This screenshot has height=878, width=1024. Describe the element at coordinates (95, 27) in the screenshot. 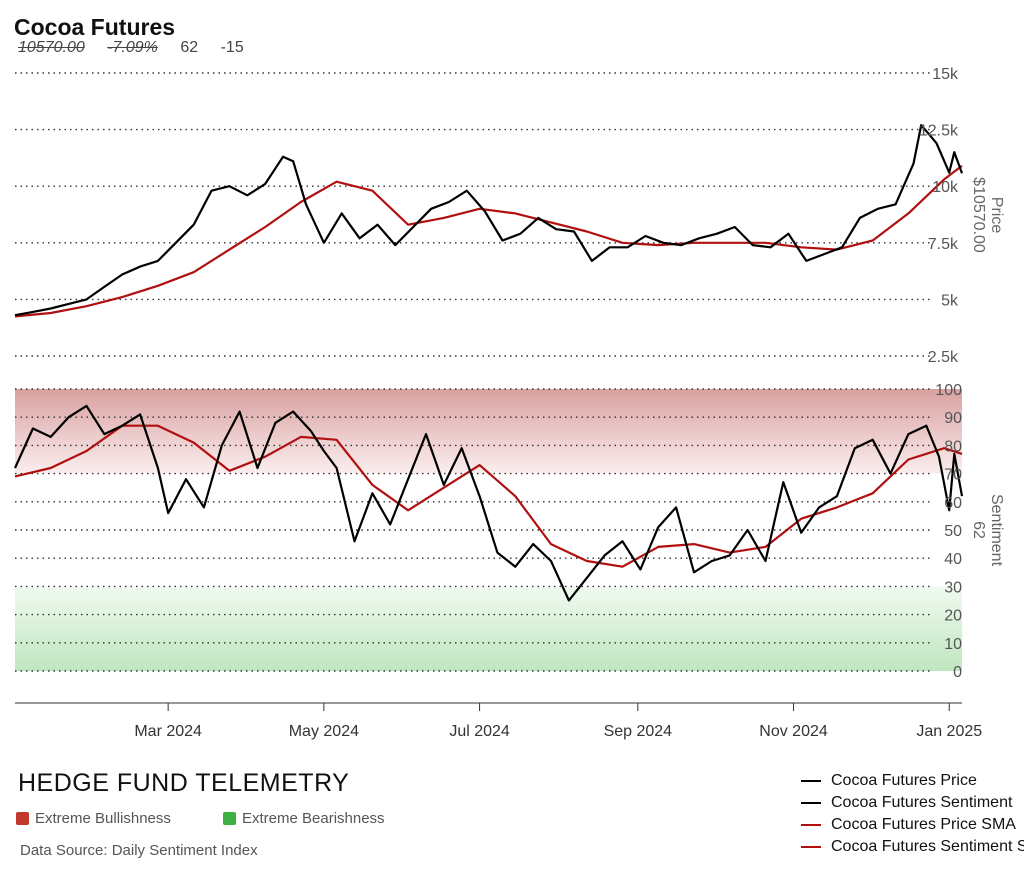

I see `chart-title: Cocoa Futures` at that location.